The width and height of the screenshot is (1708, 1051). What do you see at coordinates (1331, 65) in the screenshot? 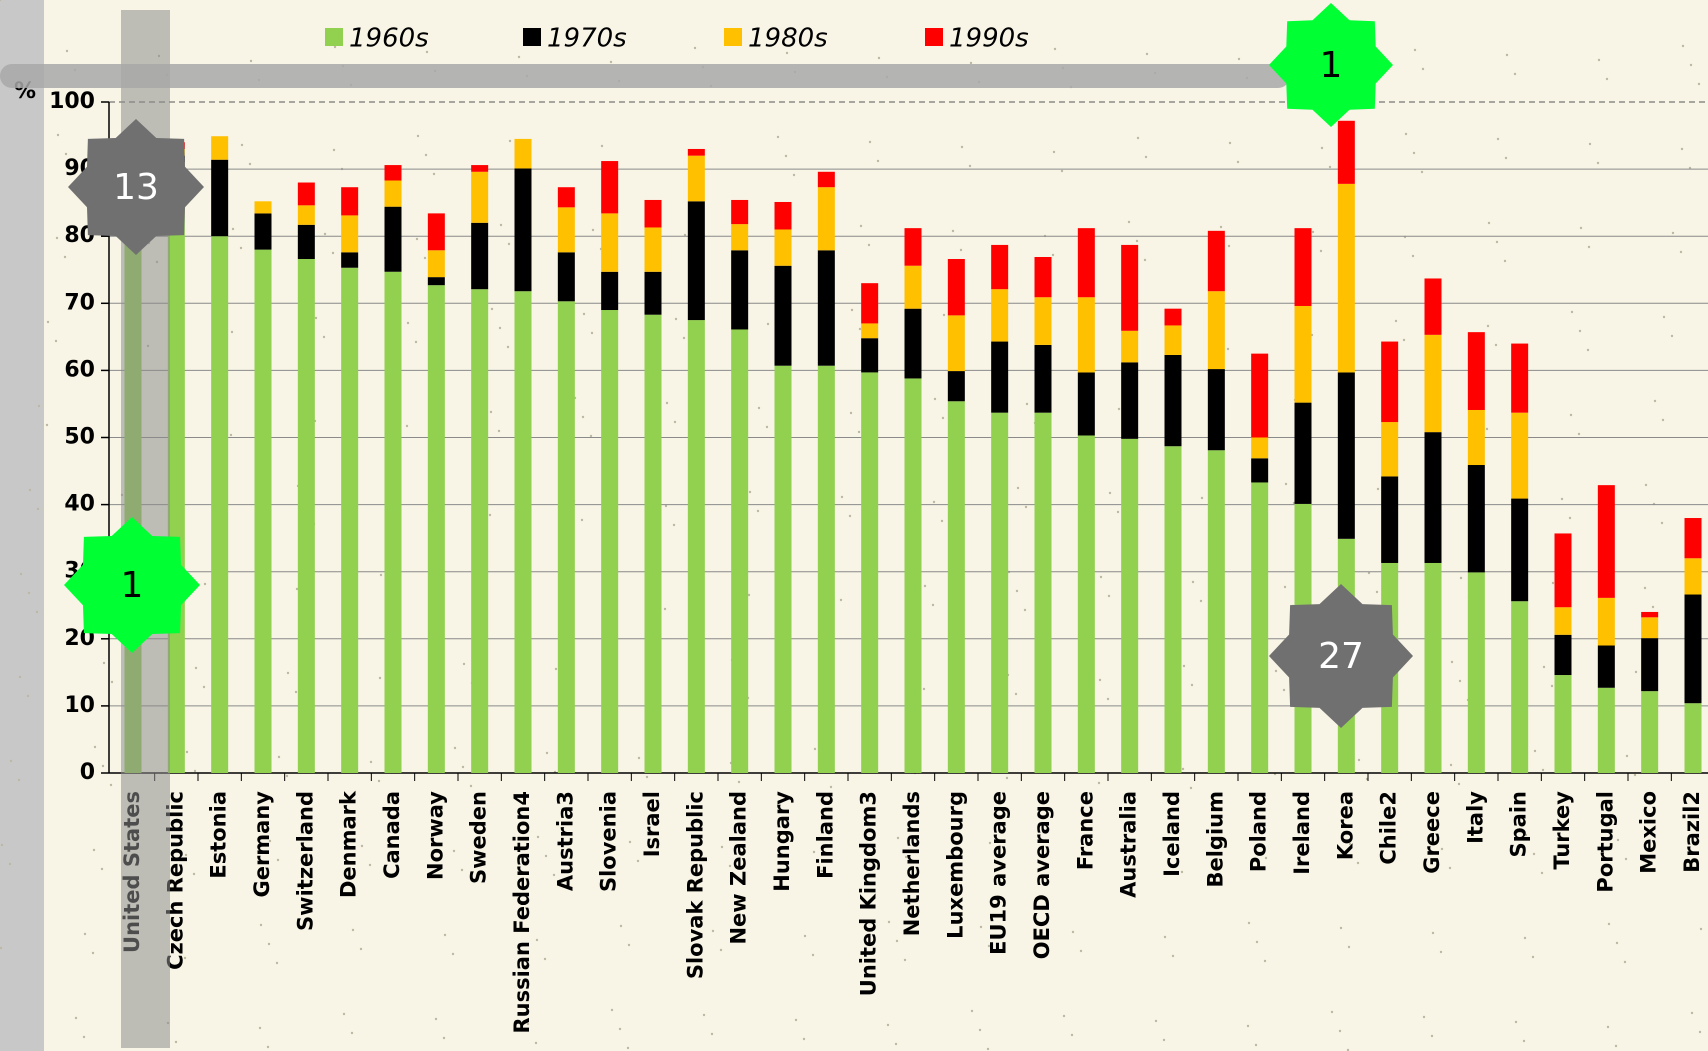
I see `badge` at bounding box center [1331, 65].